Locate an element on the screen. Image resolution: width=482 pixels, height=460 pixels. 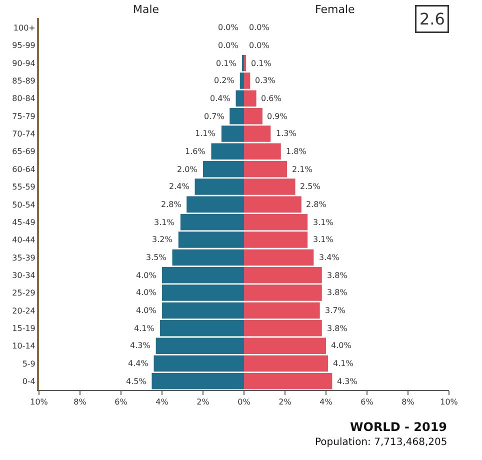
y-tick-label: 20-24 is located at coordinates (24, 311).